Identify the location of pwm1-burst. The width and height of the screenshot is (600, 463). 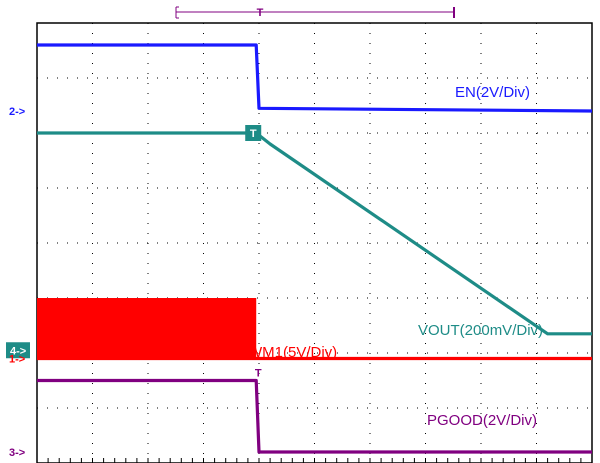
(147, 328).